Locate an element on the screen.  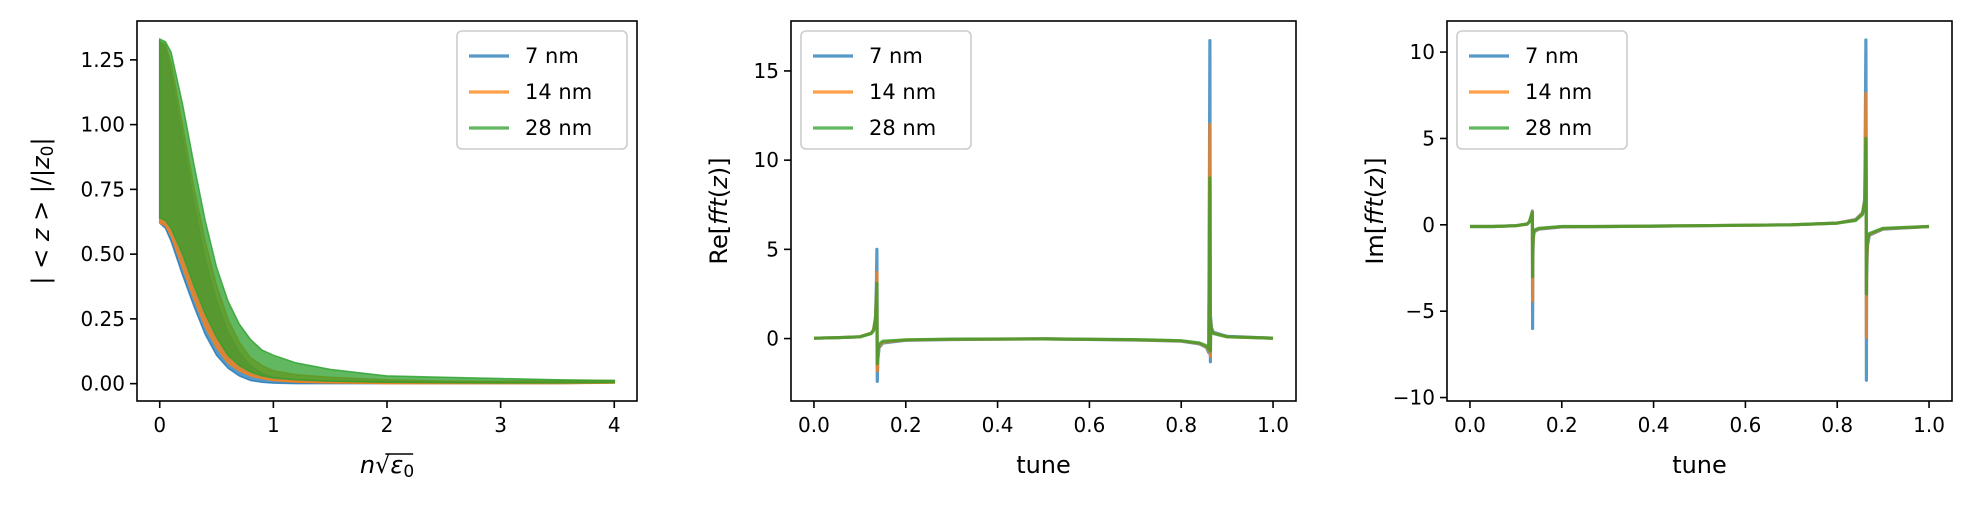
y-axis-label: Im[fft(z)] is located at coordinates (1375, 210).